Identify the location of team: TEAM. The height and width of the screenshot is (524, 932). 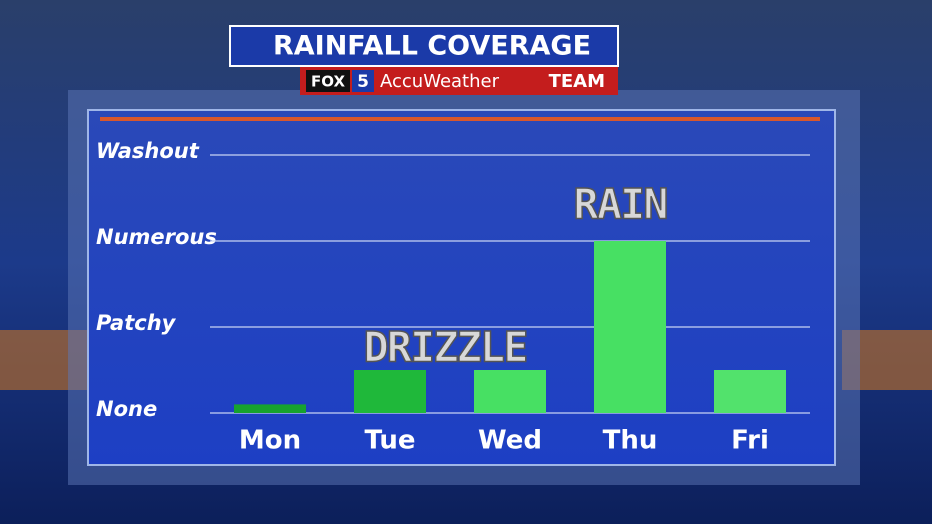
(577, 81).